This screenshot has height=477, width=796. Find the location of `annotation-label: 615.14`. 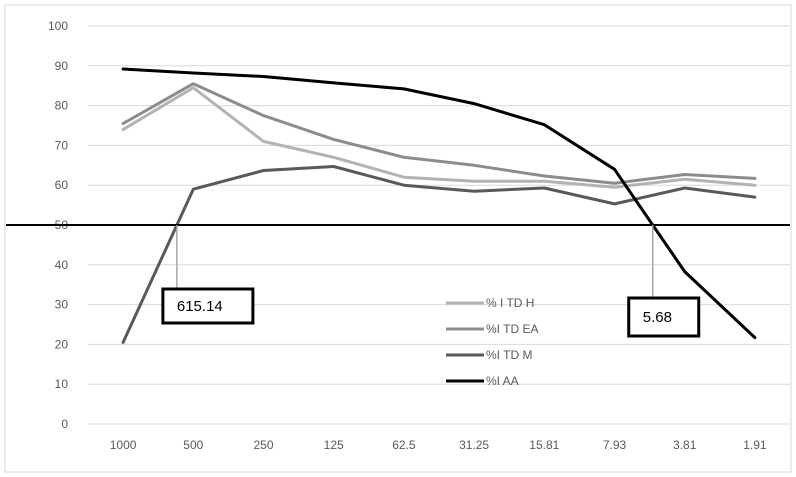

annotation-label: 615.14 is located at coordinates (200, 306).